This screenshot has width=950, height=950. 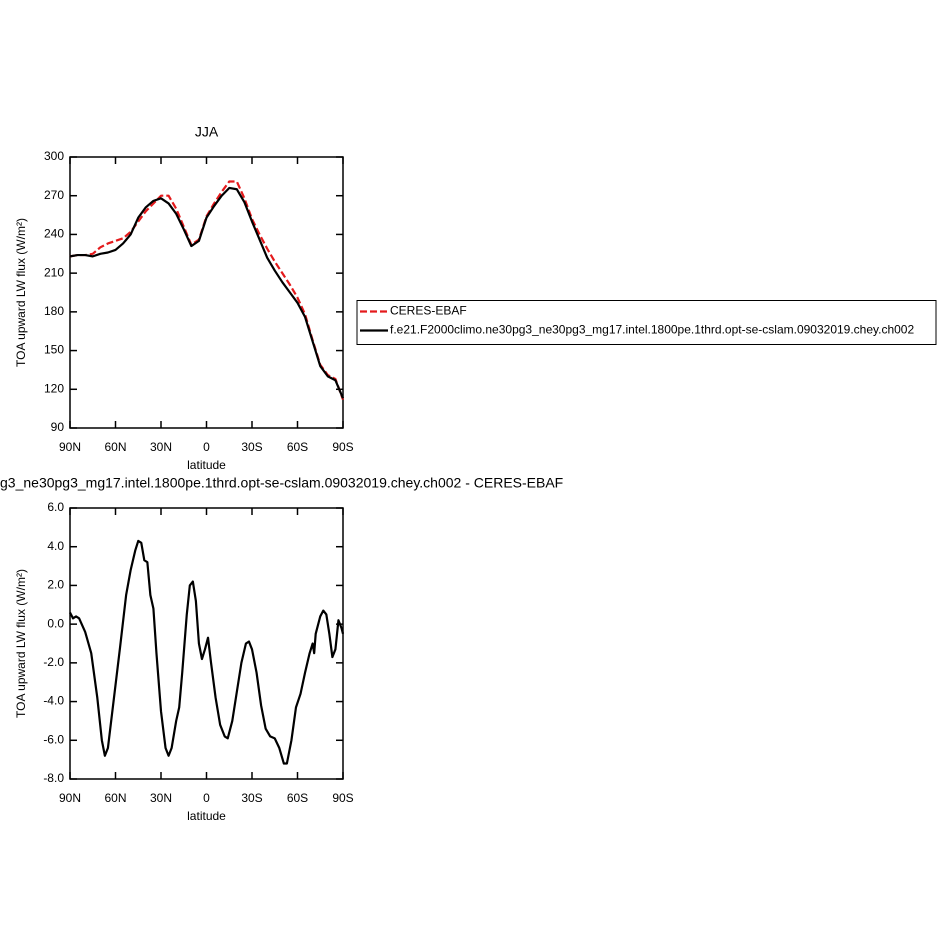 What do you see at coordinates (54, 350) in the screenshot?
I see `y-tick-label: 150` at bounding box center [54, 350].